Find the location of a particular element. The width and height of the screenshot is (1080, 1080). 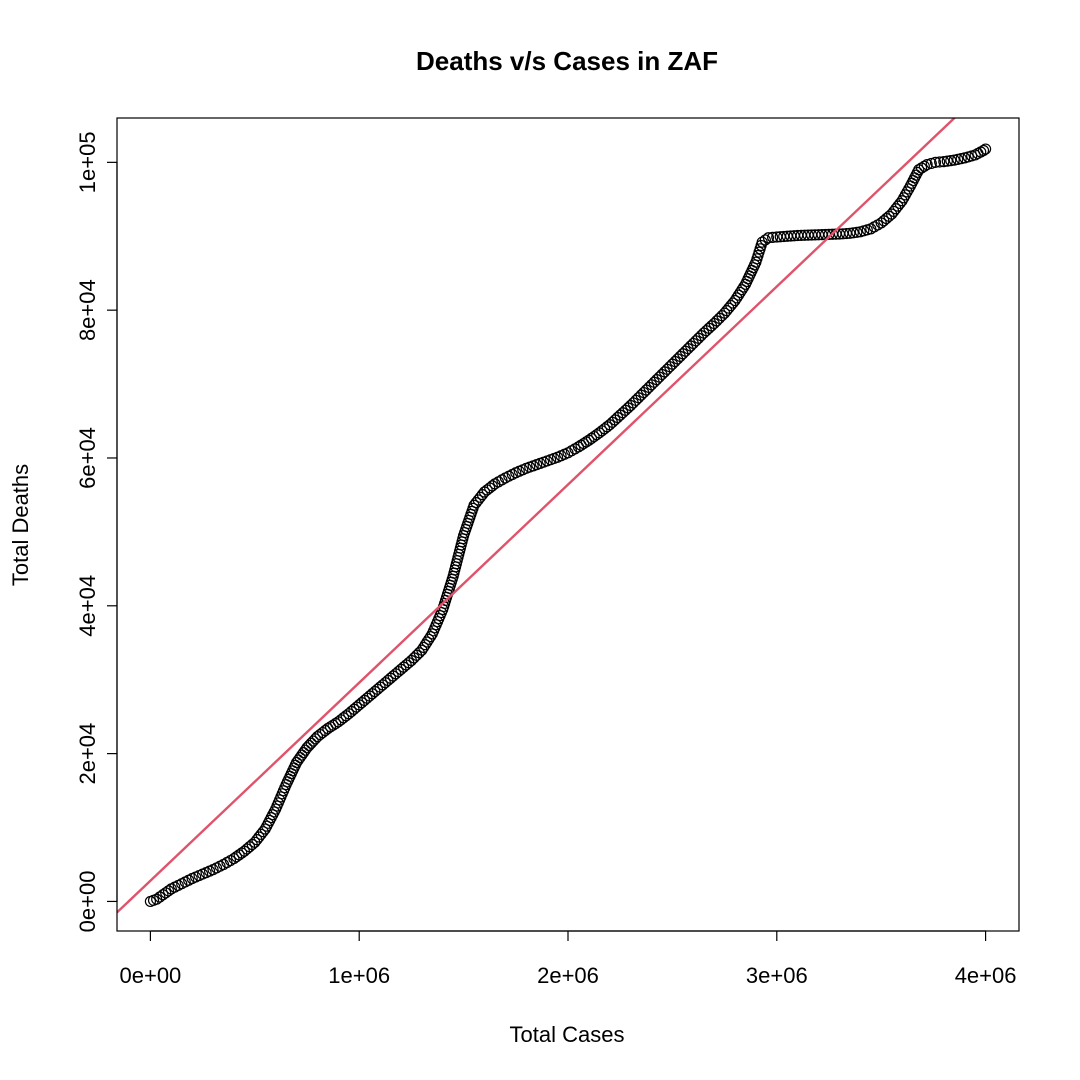

y-tick-label: 6e+04 is located at coordinates (87, 458).